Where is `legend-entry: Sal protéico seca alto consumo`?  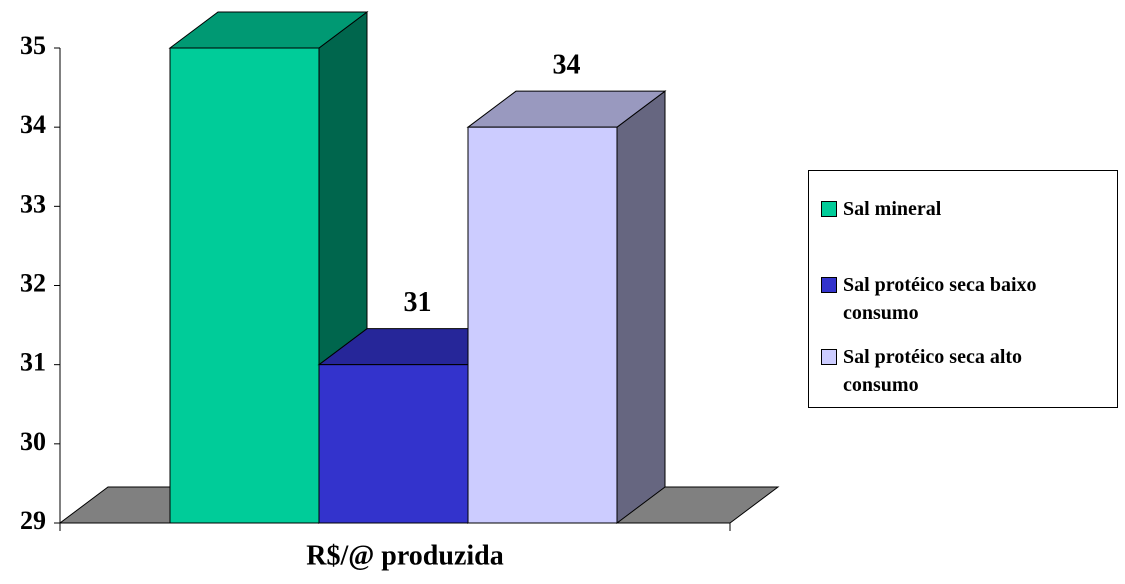
legend-entry: Sal protéico seca alto consumo is located at coordinates (966, 371).